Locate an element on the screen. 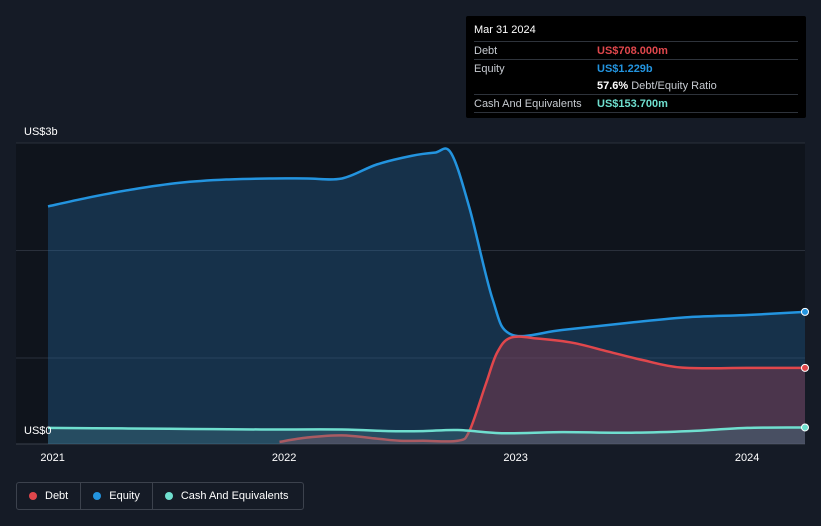 Image resolution: width=821 pixels, height=526 pixels. chart-legend: Debt Equity Cash And Equivalents is located at coordinates (160, 496).